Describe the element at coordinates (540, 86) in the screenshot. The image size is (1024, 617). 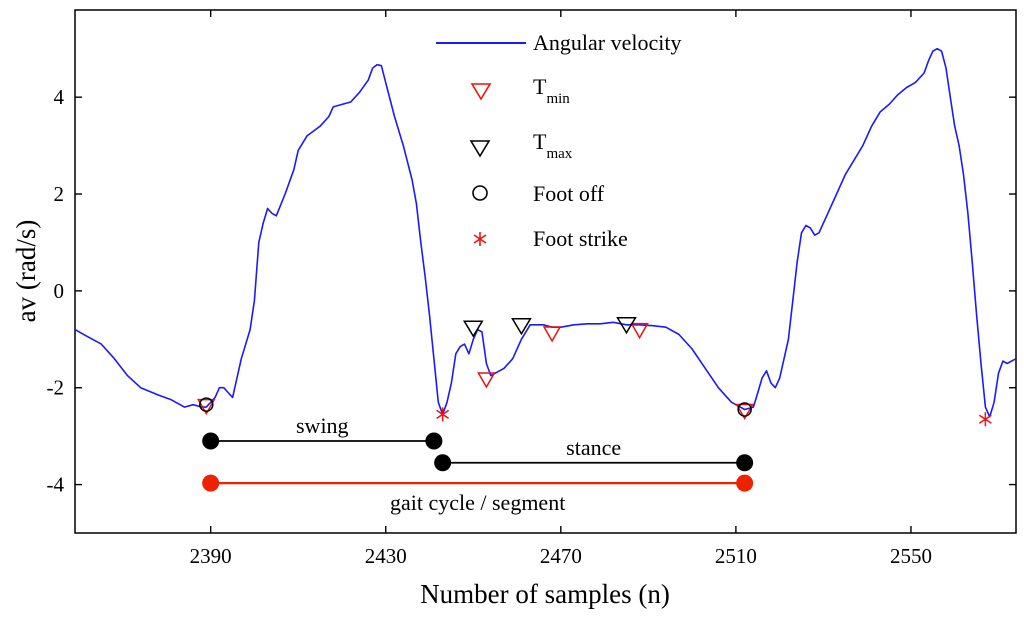
I see `legend-tmin-main: T` at that location.